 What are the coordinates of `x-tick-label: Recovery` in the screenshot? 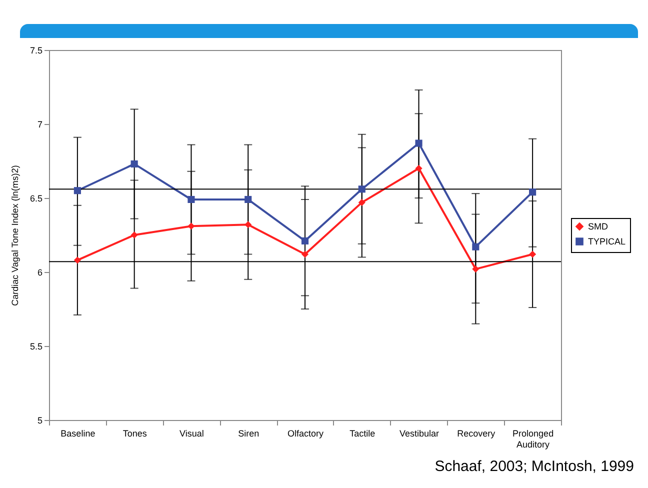 It's located at (476, 433).